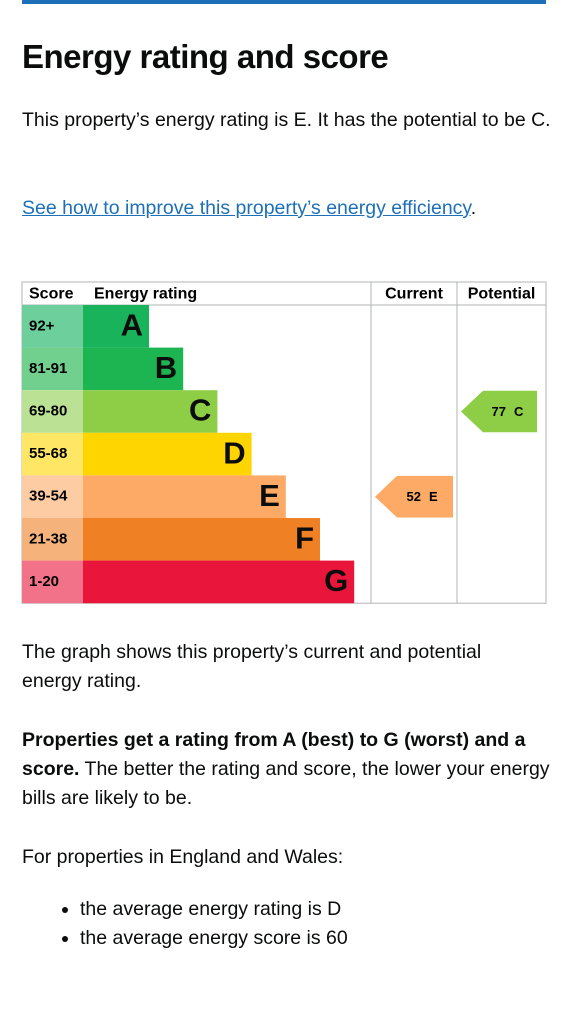 This screenshot has height=1024, width=568. What do you see at coordinates (304, 537) in the screenshot?
I see `band-letter: F` at bounding box center [304, 537].